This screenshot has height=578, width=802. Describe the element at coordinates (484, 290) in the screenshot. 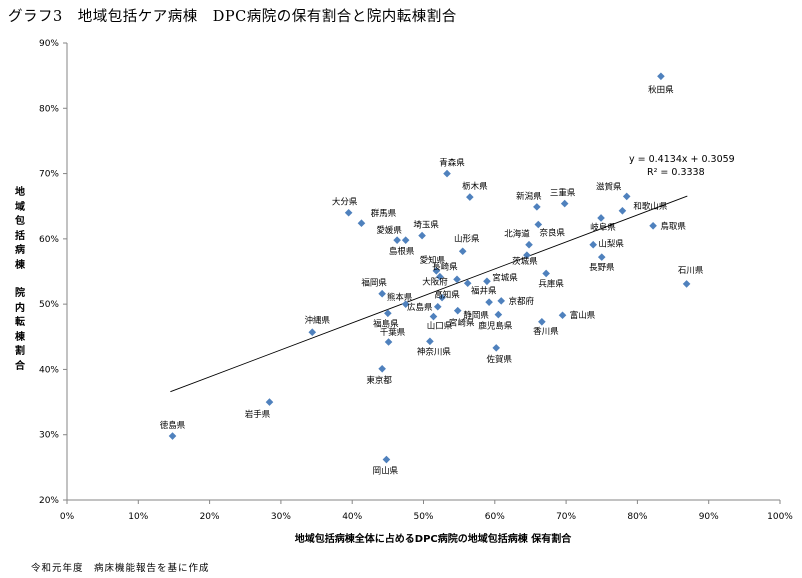

I see `point-label: 福井県` at that location.